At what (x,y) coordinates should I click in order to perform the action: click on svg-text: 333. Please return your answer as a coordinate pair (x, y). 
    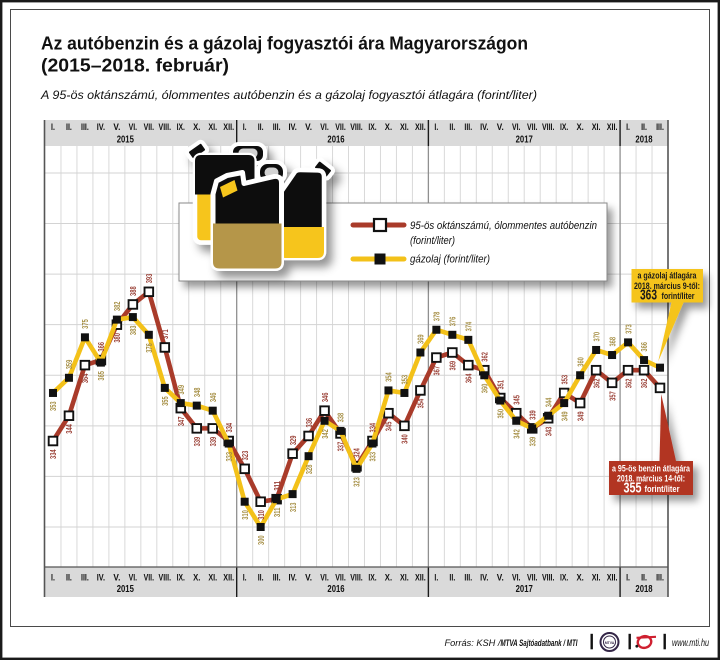
    Looking at the image, I should click on (373, 457).